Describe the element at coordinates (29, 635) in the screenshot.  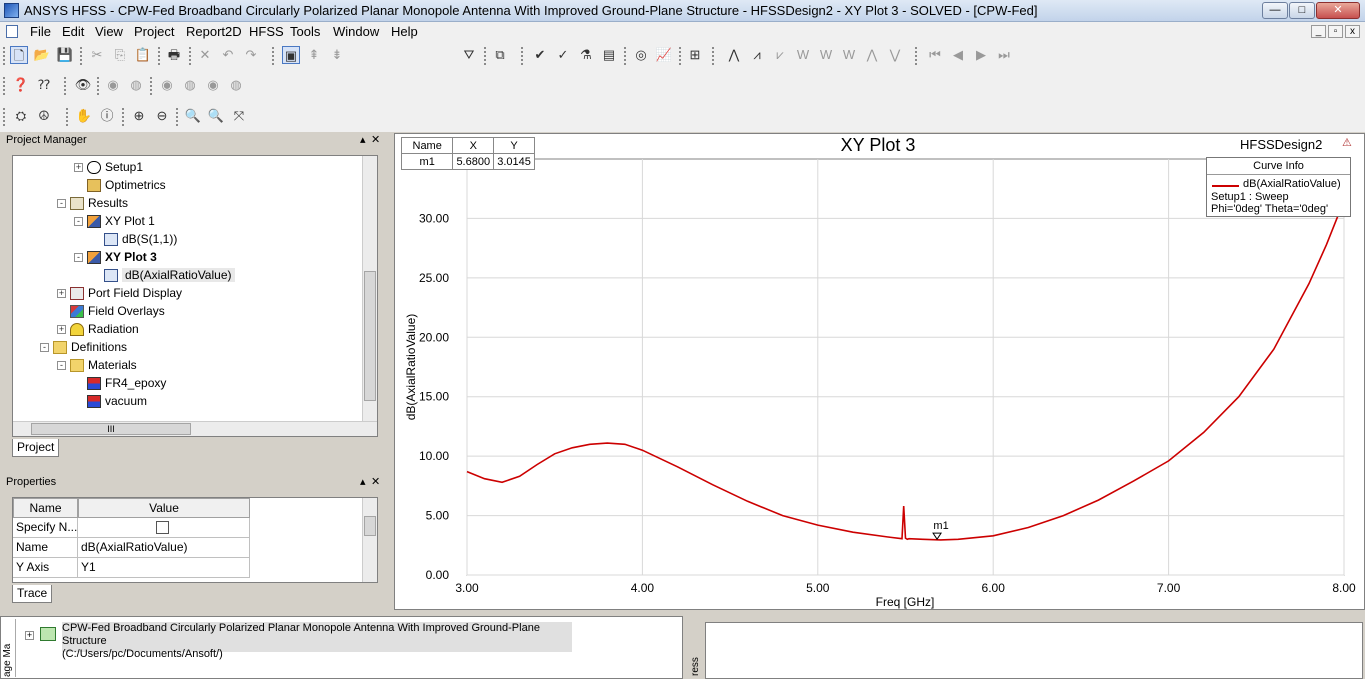
I see `message-expand-icon: +` at that location.